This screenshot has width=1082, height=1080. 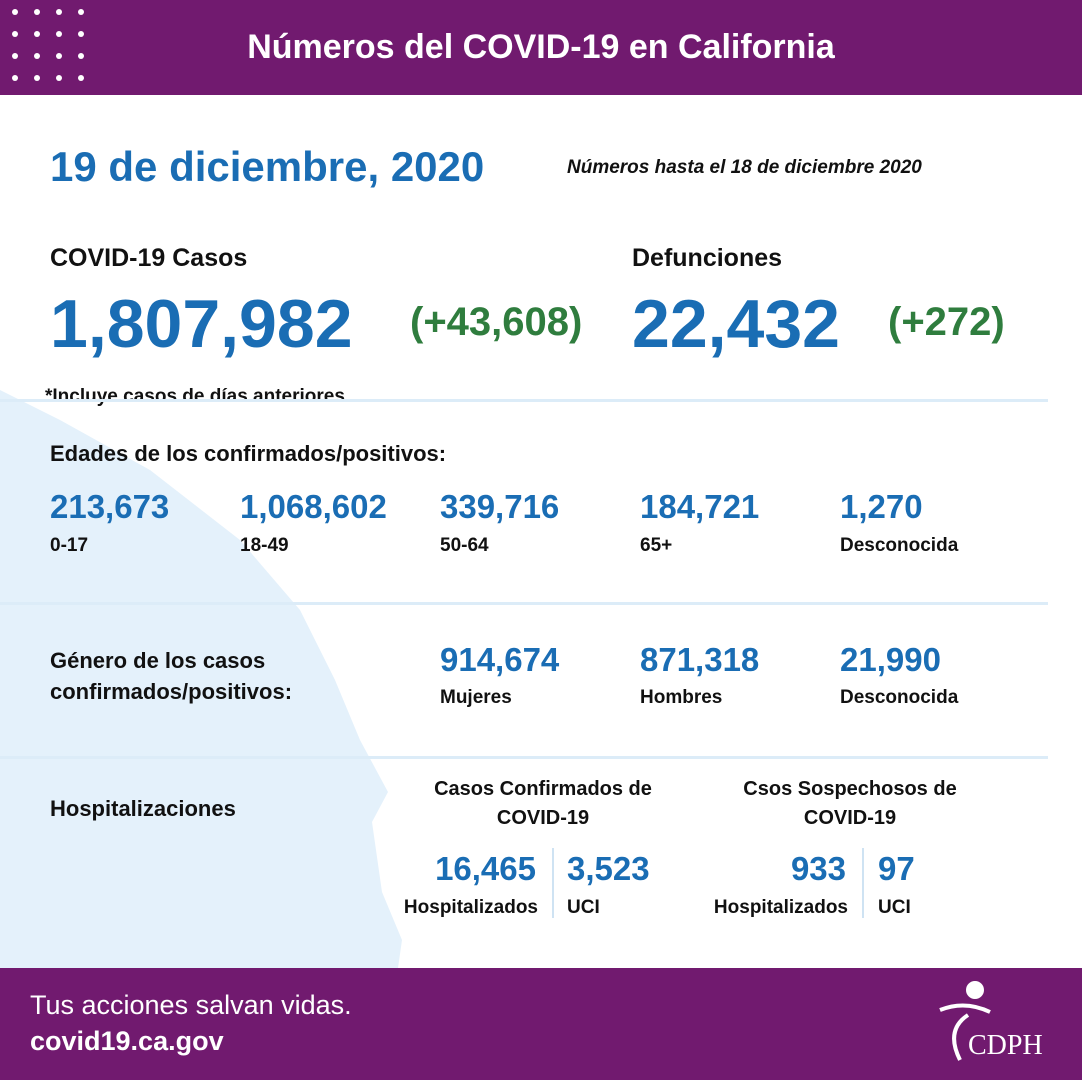 What do you see at coordinates (313, 506) in the screenshot?
I see `age-value: 1,068,602` at bounding box center [313, 506].